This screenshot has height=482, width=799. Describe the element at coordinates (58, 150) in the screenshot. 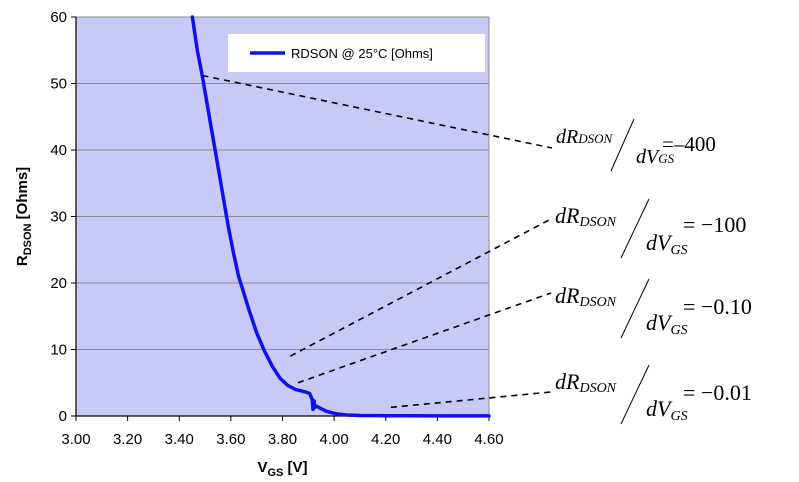

I see `y-tick-label: 40` at that location.